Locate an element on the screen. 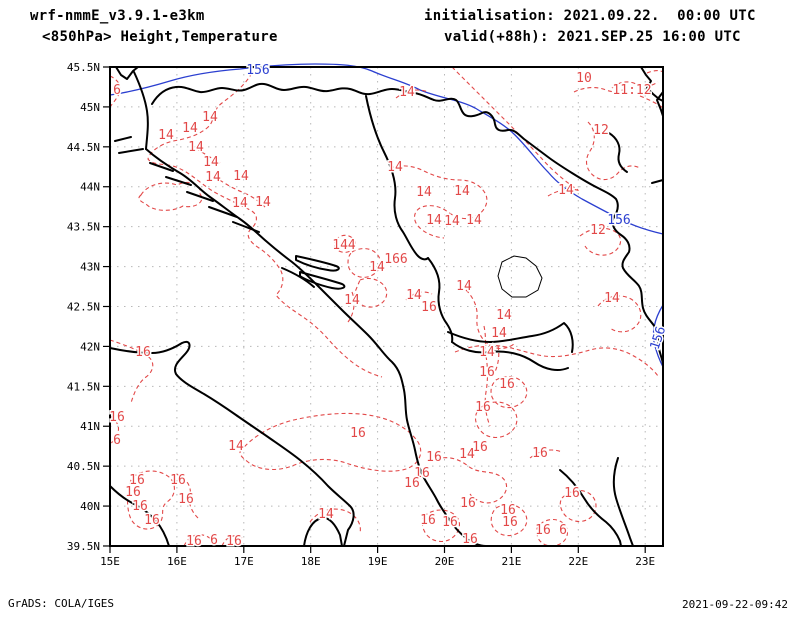  axis-tick-label: 18E is located at coordinates (311, 561).